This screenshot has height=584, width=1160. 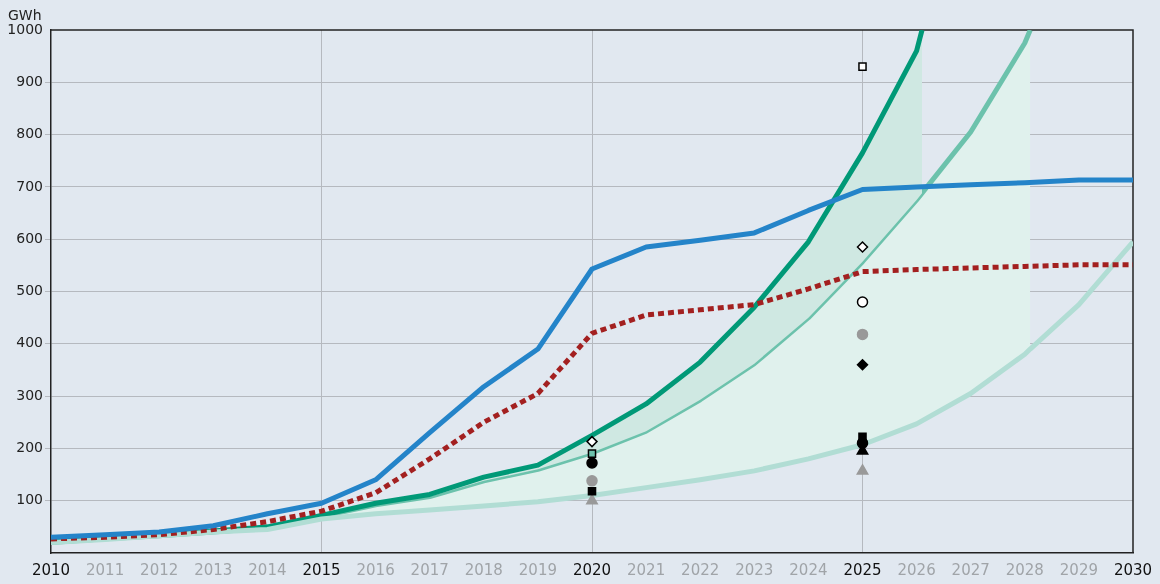 I want to click on x-tick-label: 2028, so click(x=1024, y=570).